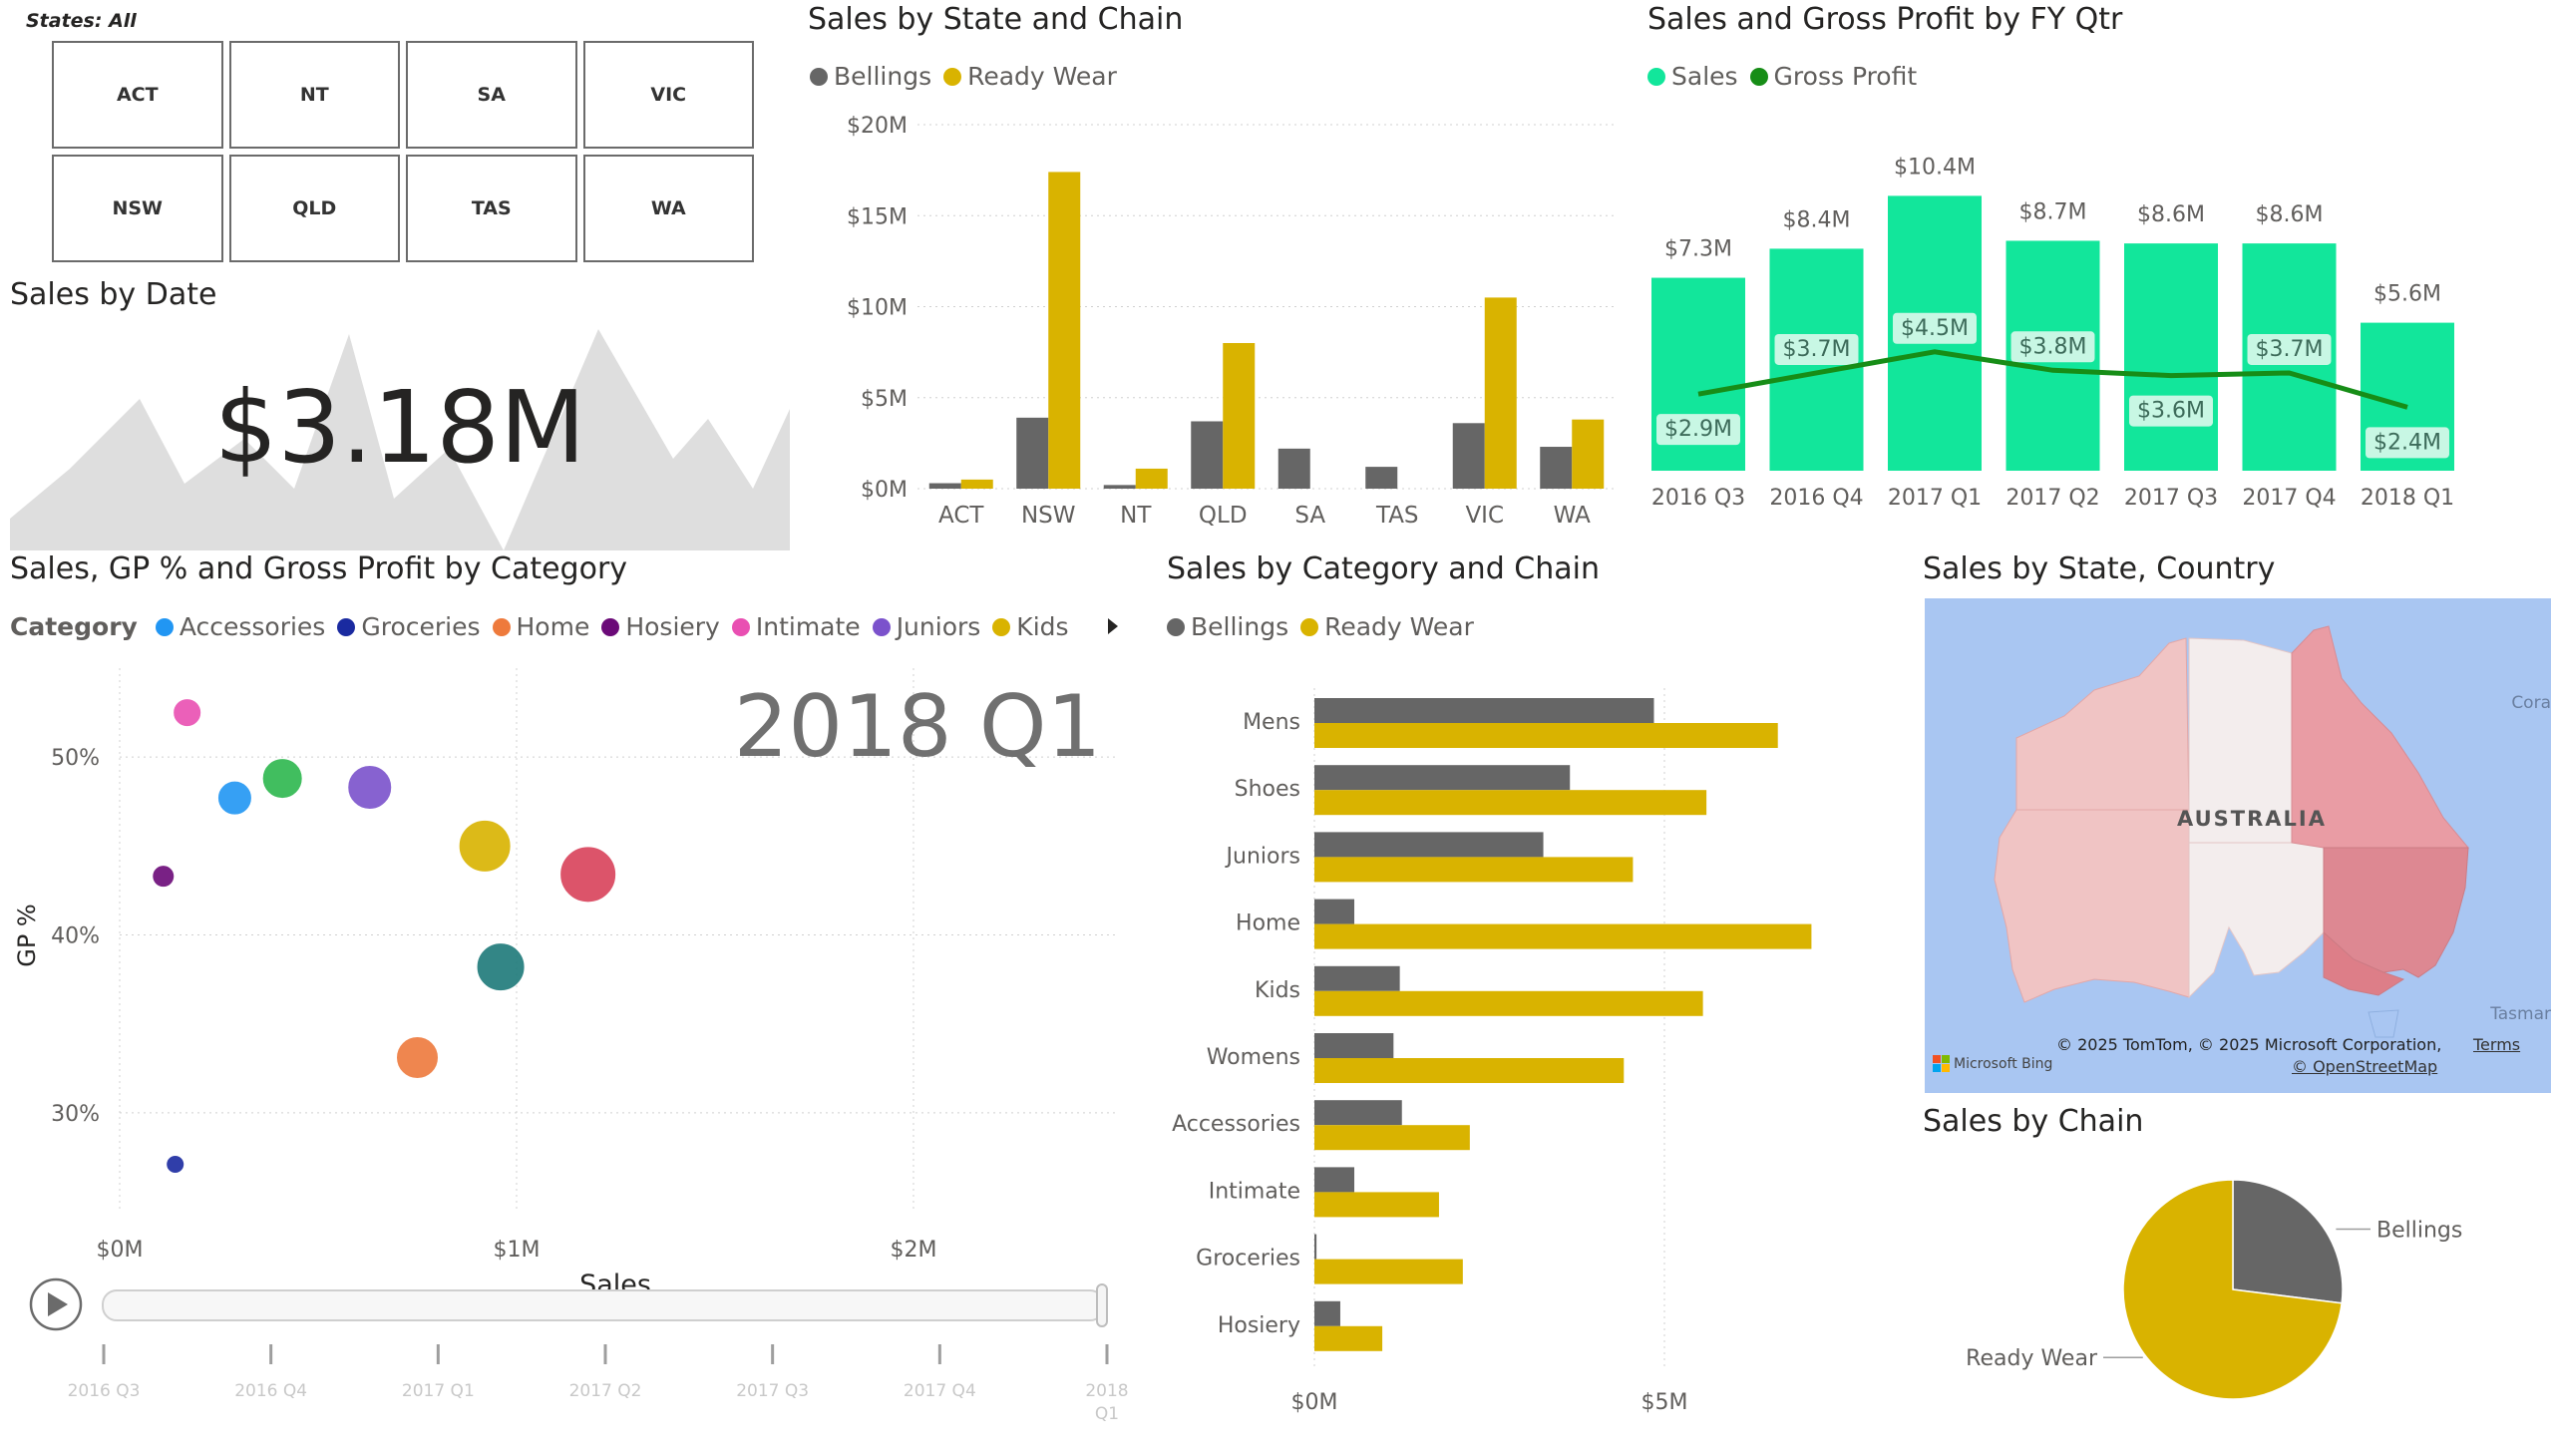  I want to click on bar-ready-wear-groceries, so click(1388, 1272).